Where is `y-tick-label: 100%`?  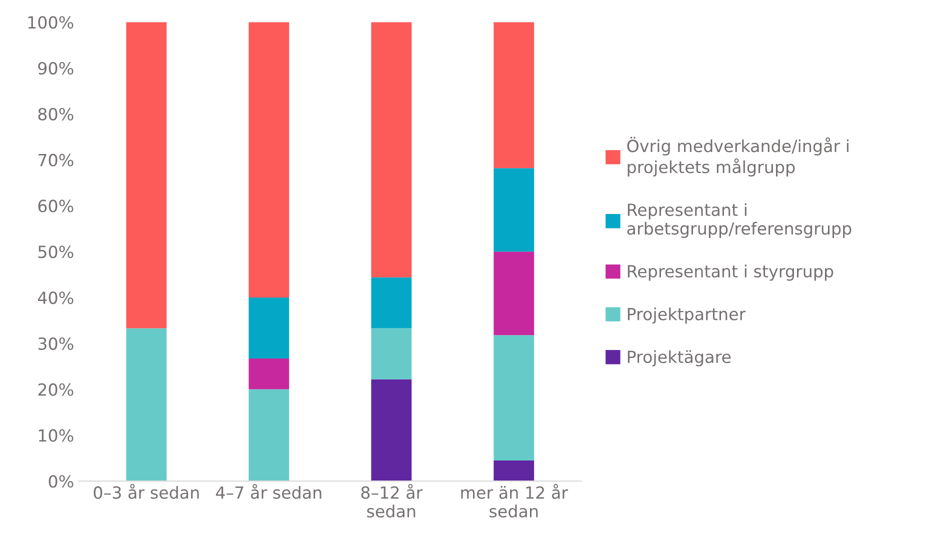 y-tick-label: 100% is located at coordinates (51, 22).